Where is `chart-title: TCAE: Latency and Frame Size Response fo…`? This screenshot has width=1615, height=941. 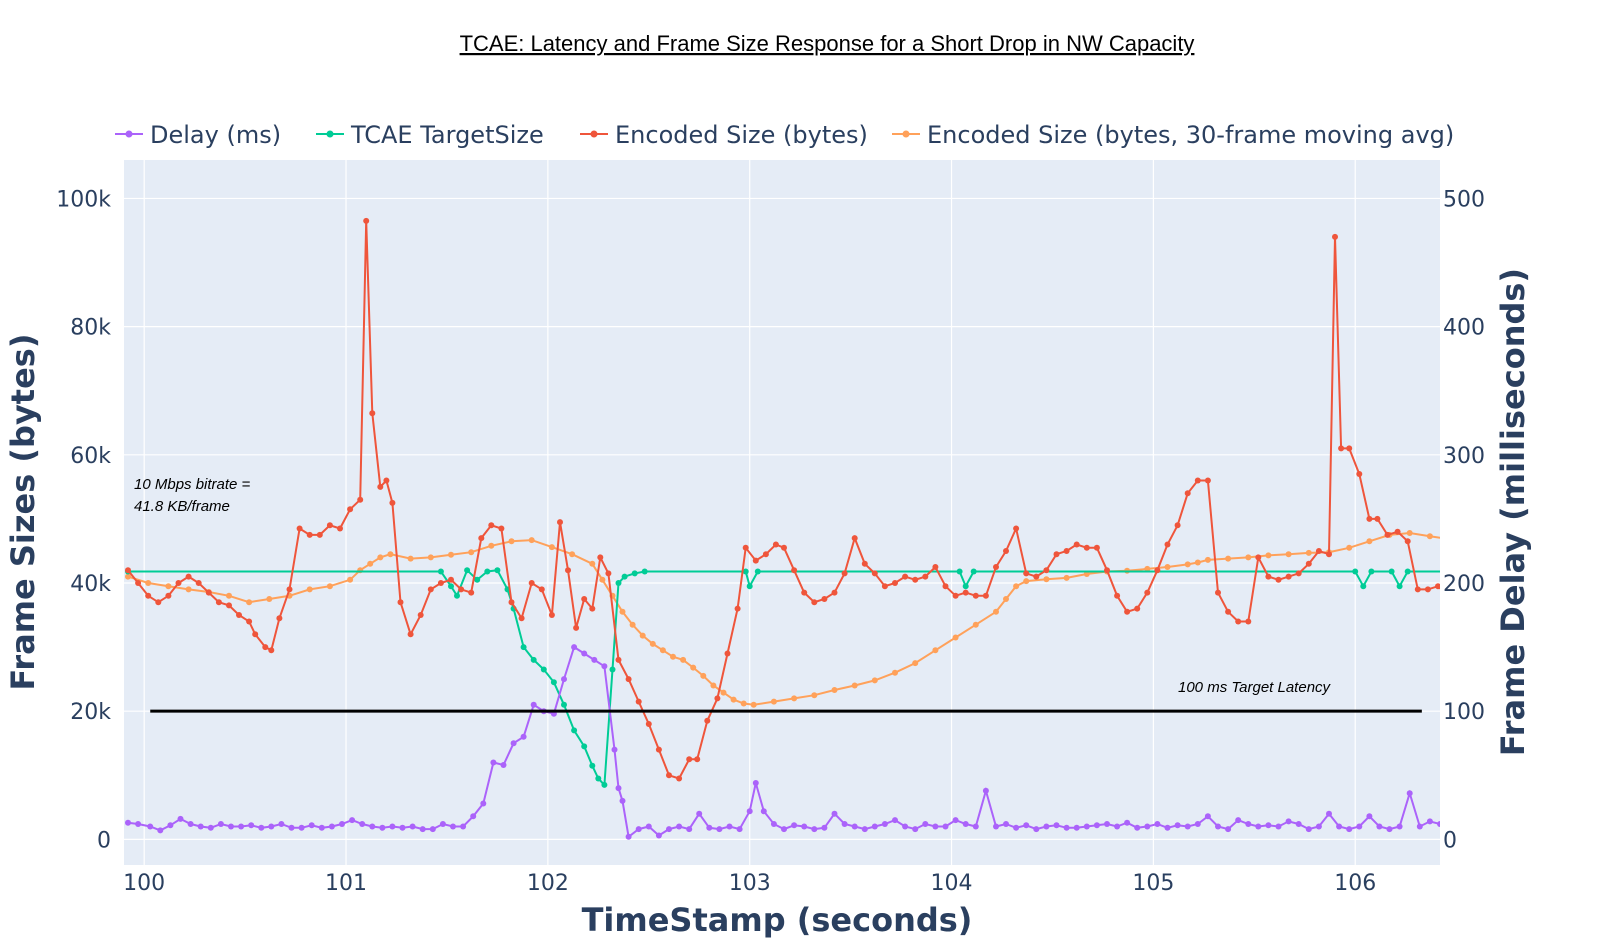
chart-title: TCAE: Latency and Frame Size Response fo… is located at coordinates (827, 43).